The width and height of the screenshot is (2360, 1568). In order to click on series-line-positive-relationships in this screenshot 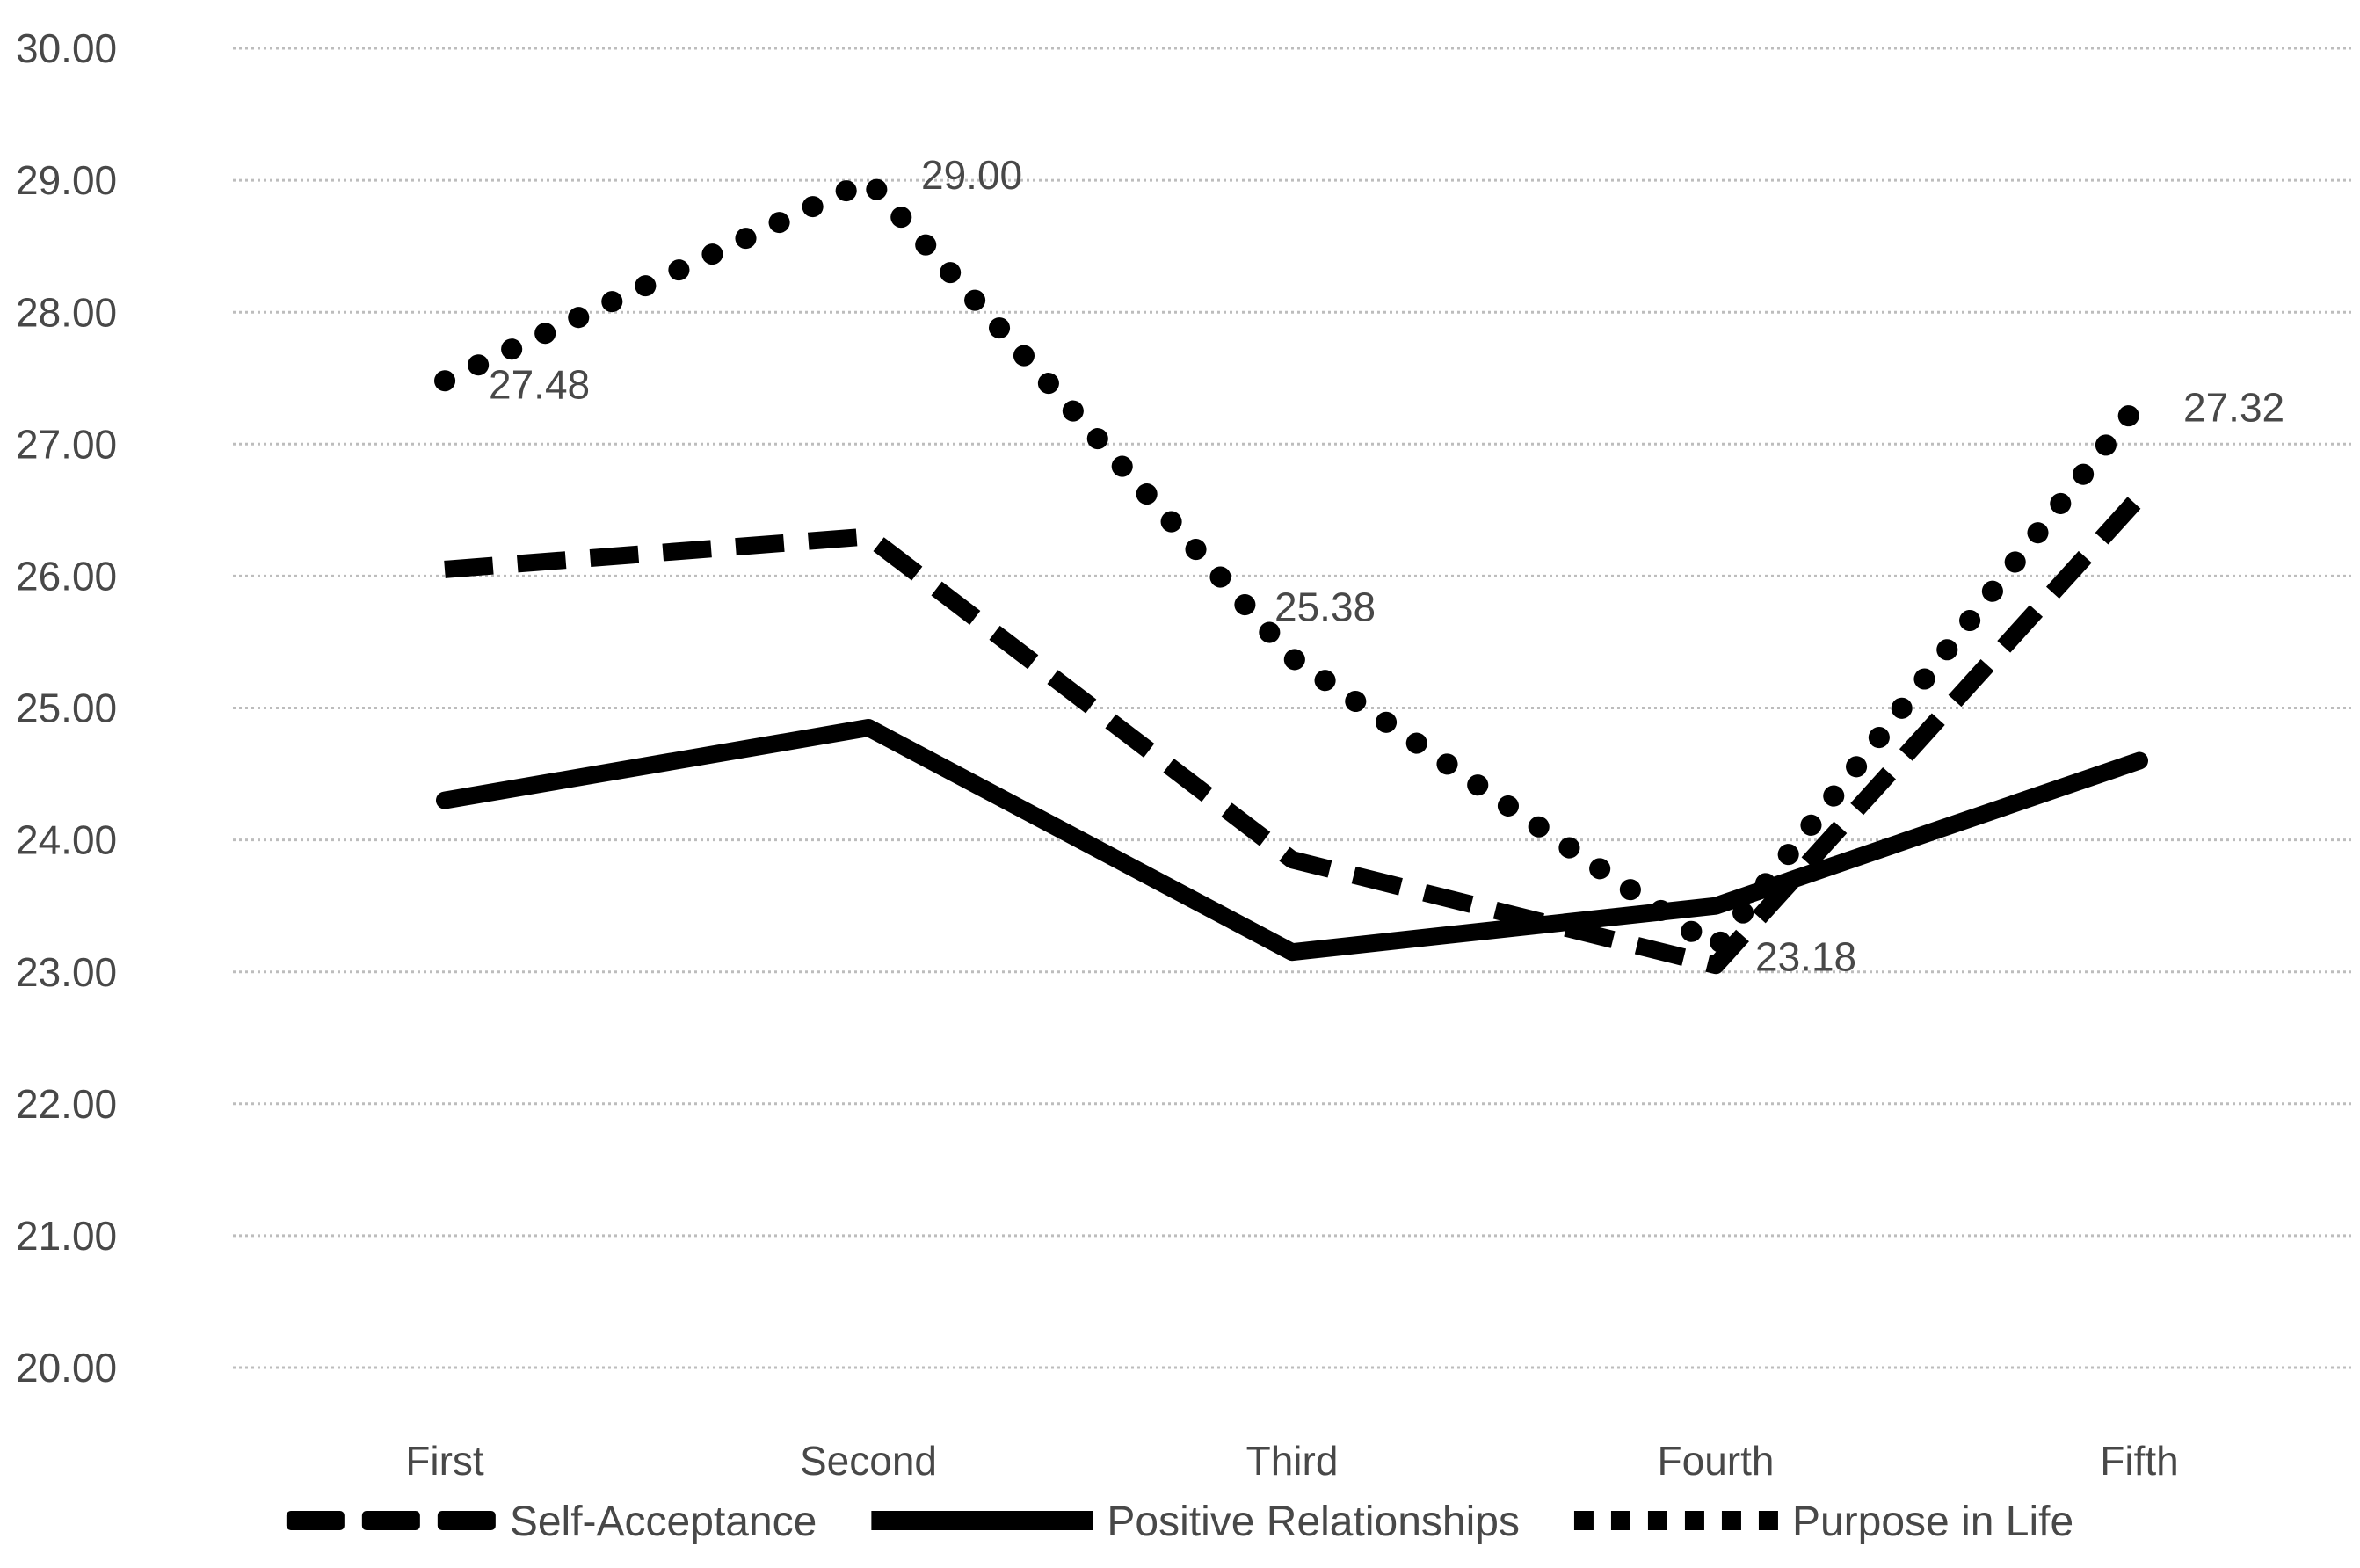, I will do `click(1292, 840)`.